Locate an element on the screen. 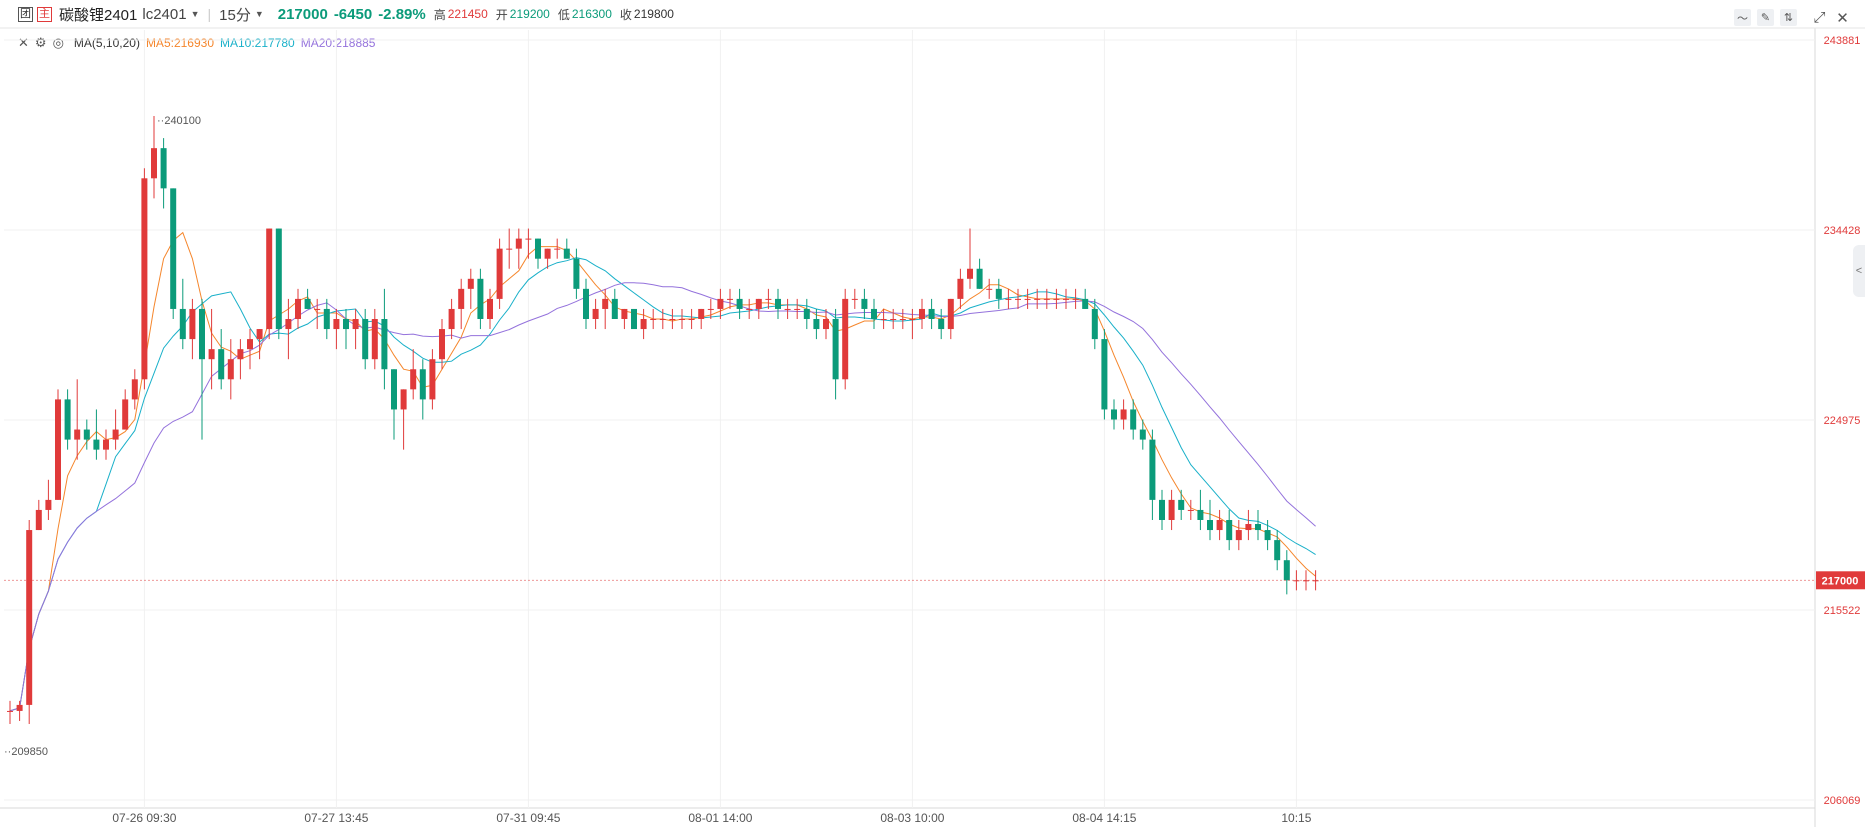 Image resolution: width=1865 pixels, height=827 pixels. line-chart-icon: 〜 is located at coordinates (1742, 17).